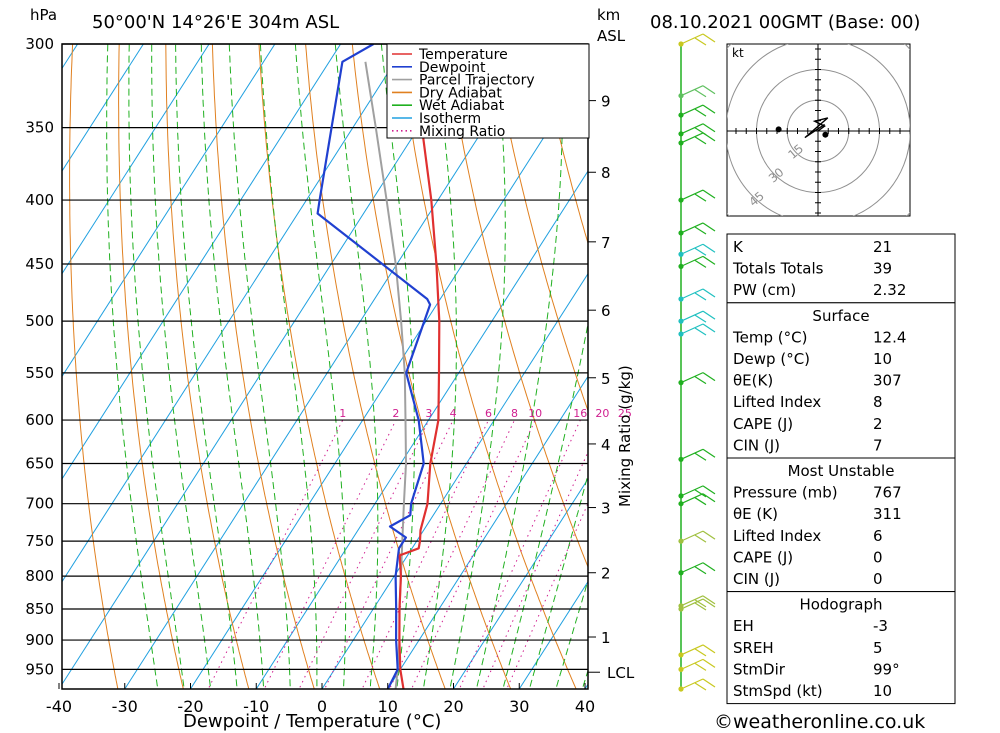  What do you see at coordinates (889, 337) in the screenshot?
I see `index-row-value: 12.4` at bounding box center [889, 337].